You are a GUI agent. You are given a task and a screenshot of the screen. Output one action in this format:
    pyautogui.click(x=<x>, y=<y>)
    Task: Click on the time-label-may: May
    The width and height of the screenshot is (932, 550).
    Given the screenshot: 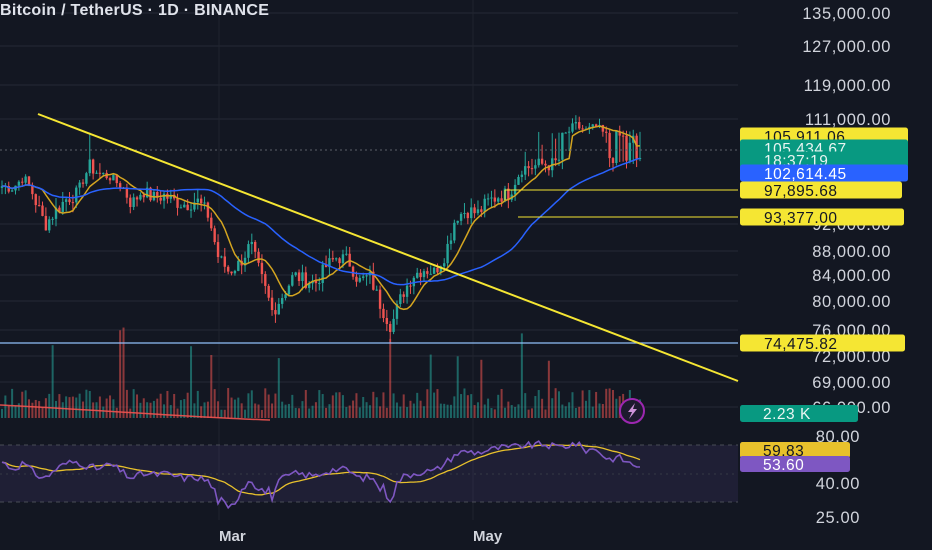 What is the action you would take?
    pyautogui.click(x=488, y=536)
    